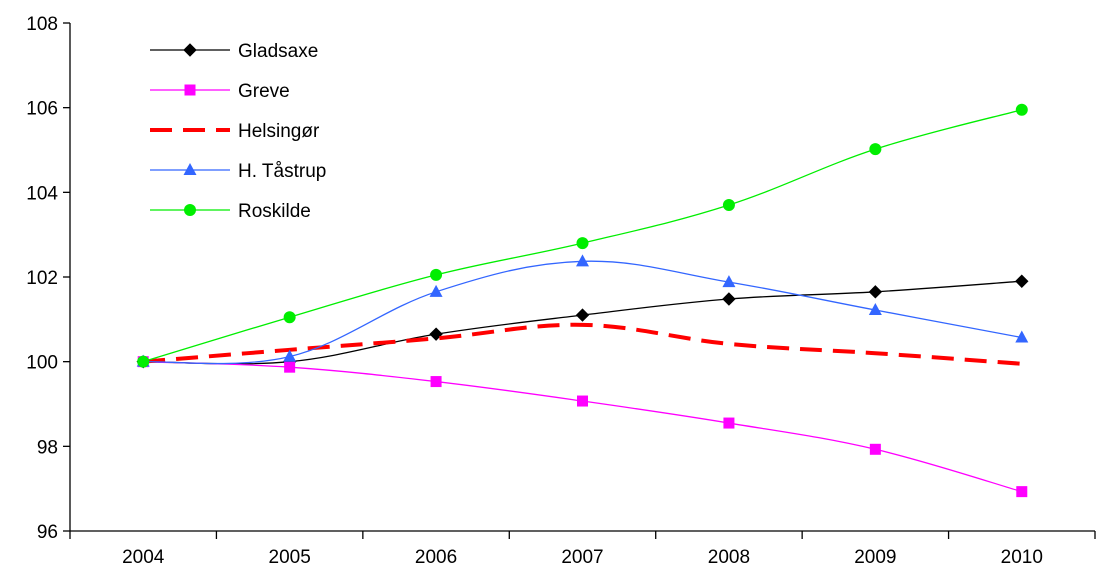 The width and height of the screenshot is (1115, 579). I want to click on series-line-helsing-r, so click(582, 344).